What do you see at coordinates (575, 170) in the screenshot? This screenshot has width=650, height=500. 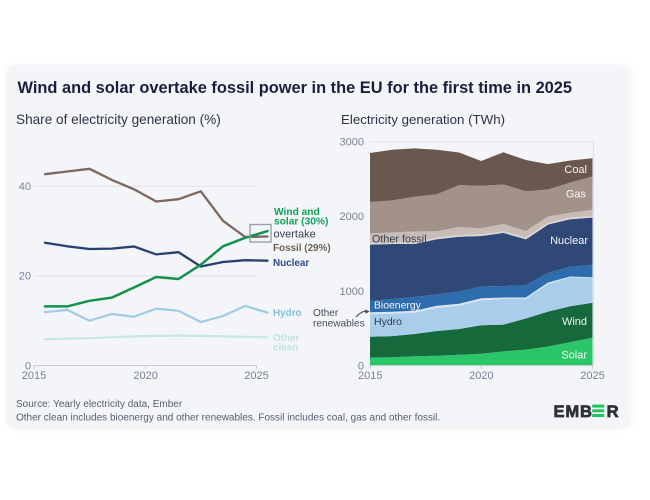 I see `svg-text: Coal` at bounding box center [575, 170].